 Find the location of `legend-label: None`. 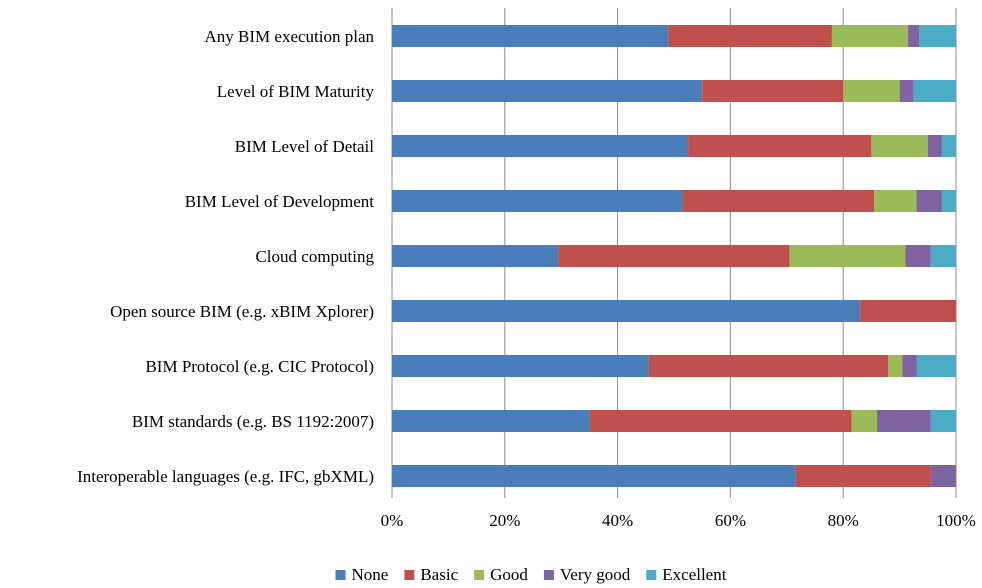

legend-label: None is located at coordinates (370, 574).